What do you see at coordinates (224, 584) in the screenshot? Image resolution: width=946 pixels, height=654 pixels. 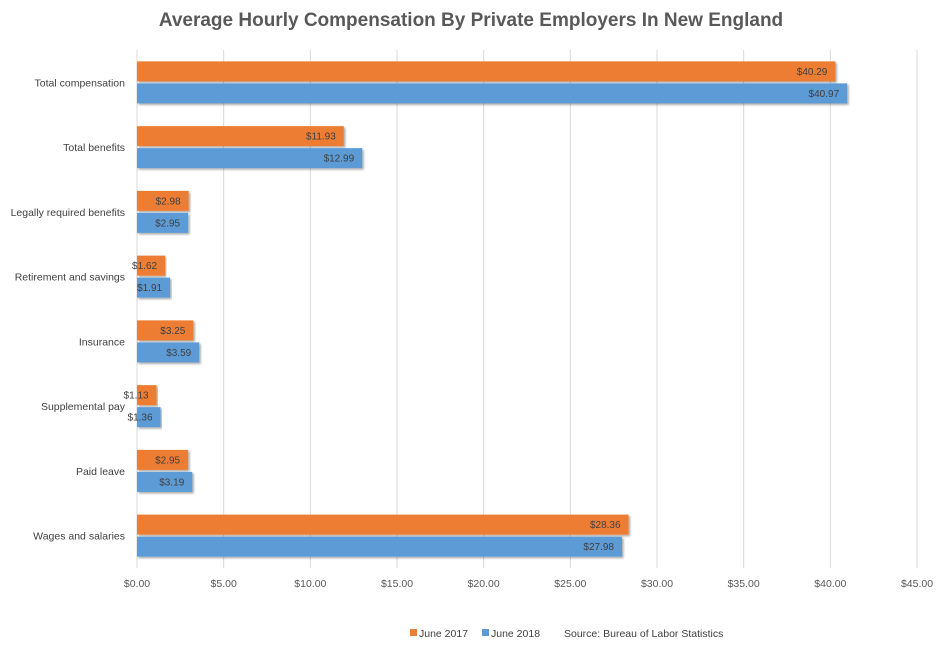 I see `x-tick-label: $5.00` at bounding box center [224, 584].